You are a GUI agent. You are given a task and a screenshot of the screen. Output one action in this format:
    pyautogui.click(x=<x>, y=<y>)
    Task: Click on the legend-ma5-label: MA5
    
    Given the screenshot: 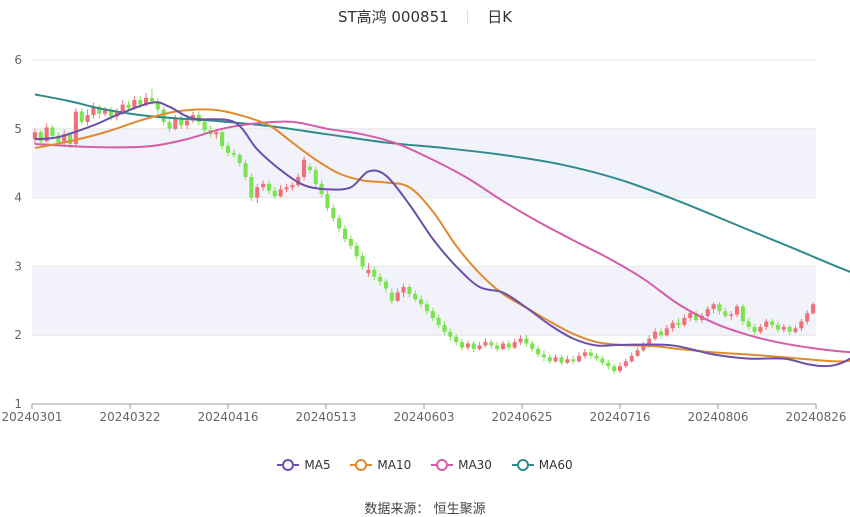 What is the action you would take?
    pyautogui.click(x=317, y=465)
    